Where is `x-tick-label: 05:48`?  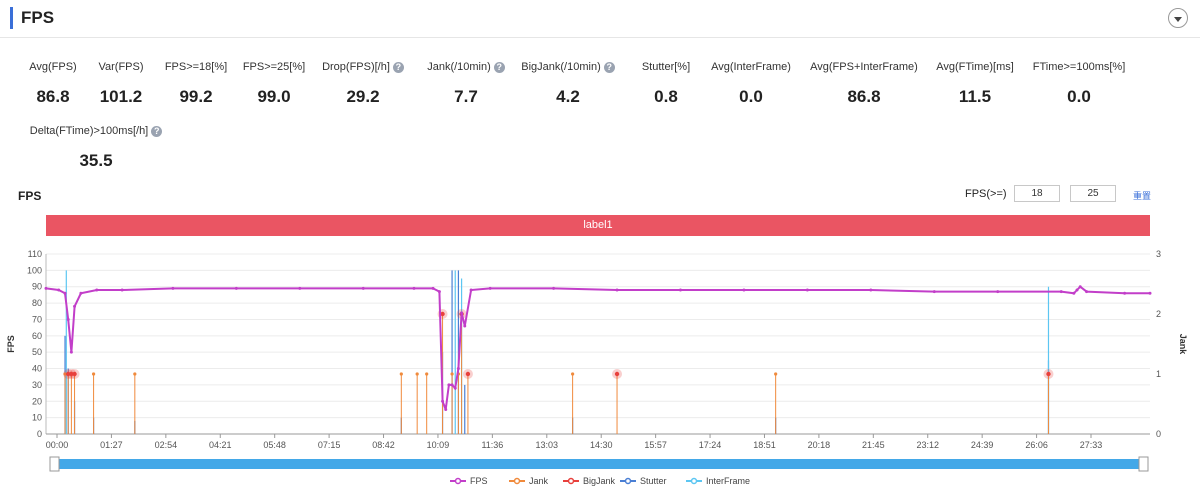
x-tick-label: 05:48 is located at coordinates (274, 445).